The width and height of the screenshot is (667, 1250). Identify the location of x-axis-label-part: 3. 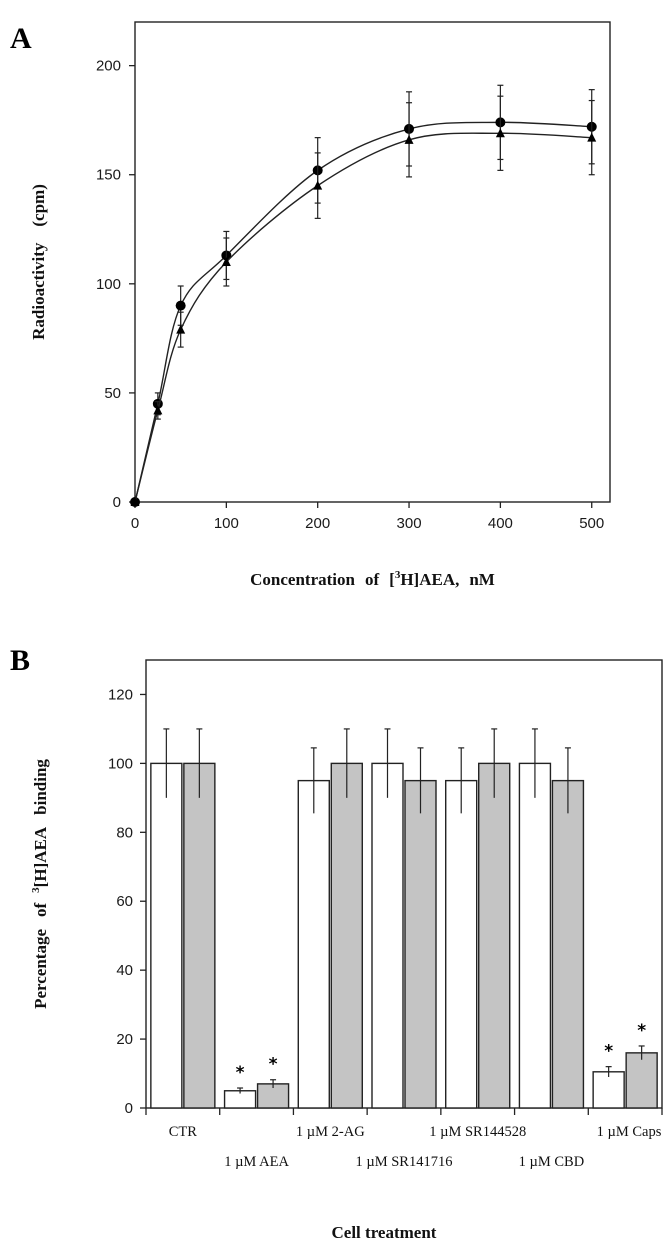
(398, 575).